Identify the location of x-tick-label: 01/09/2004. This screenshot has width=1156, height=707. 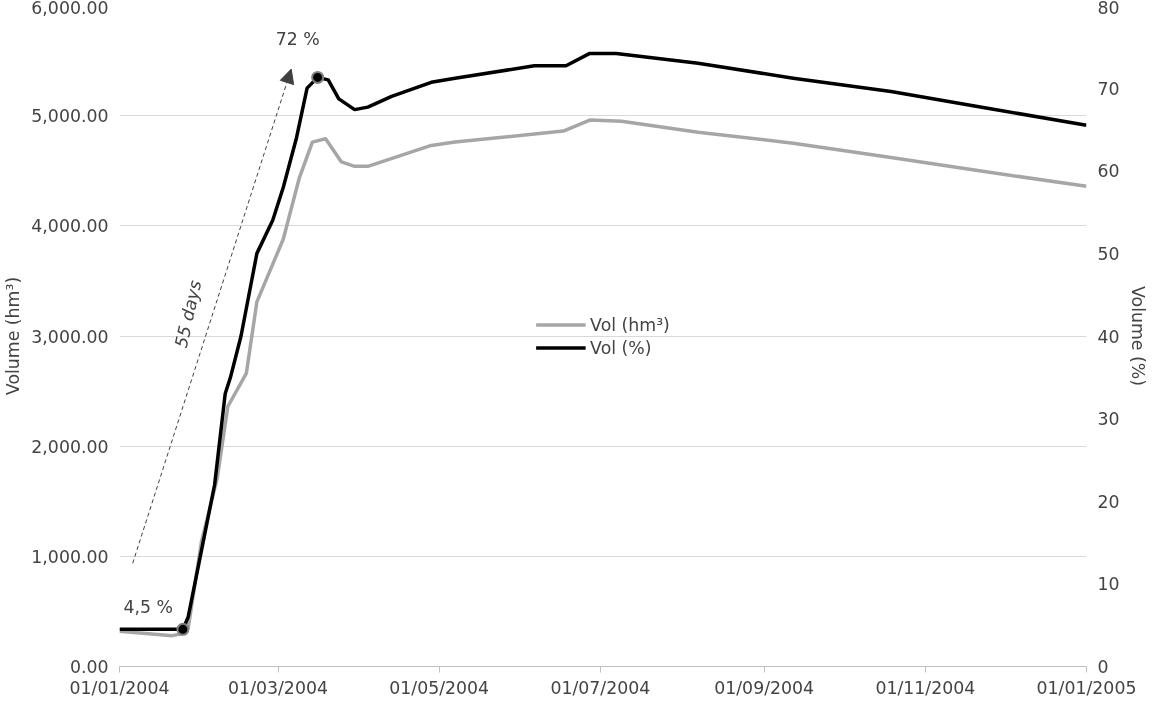
(764, 687).